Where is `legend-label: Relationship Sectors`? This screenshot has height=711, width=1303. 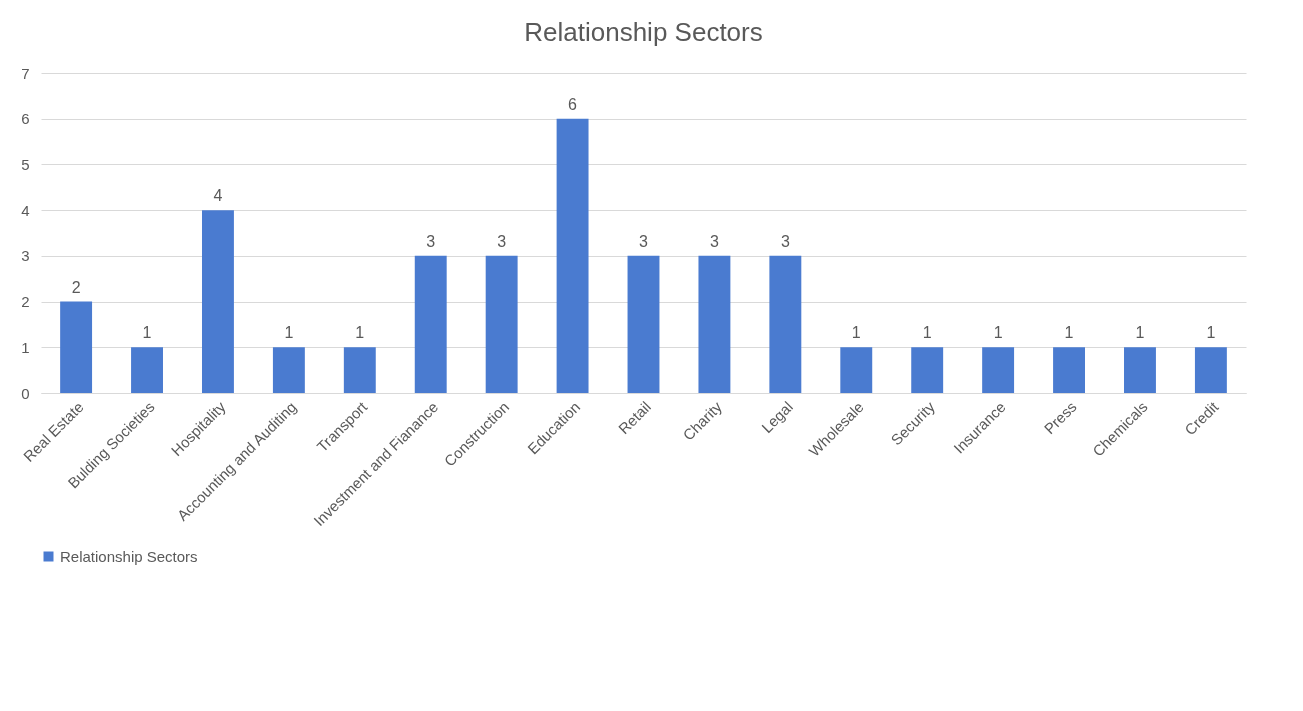
legend-label: Relationship Sectors is located at coordinates (129, 556).